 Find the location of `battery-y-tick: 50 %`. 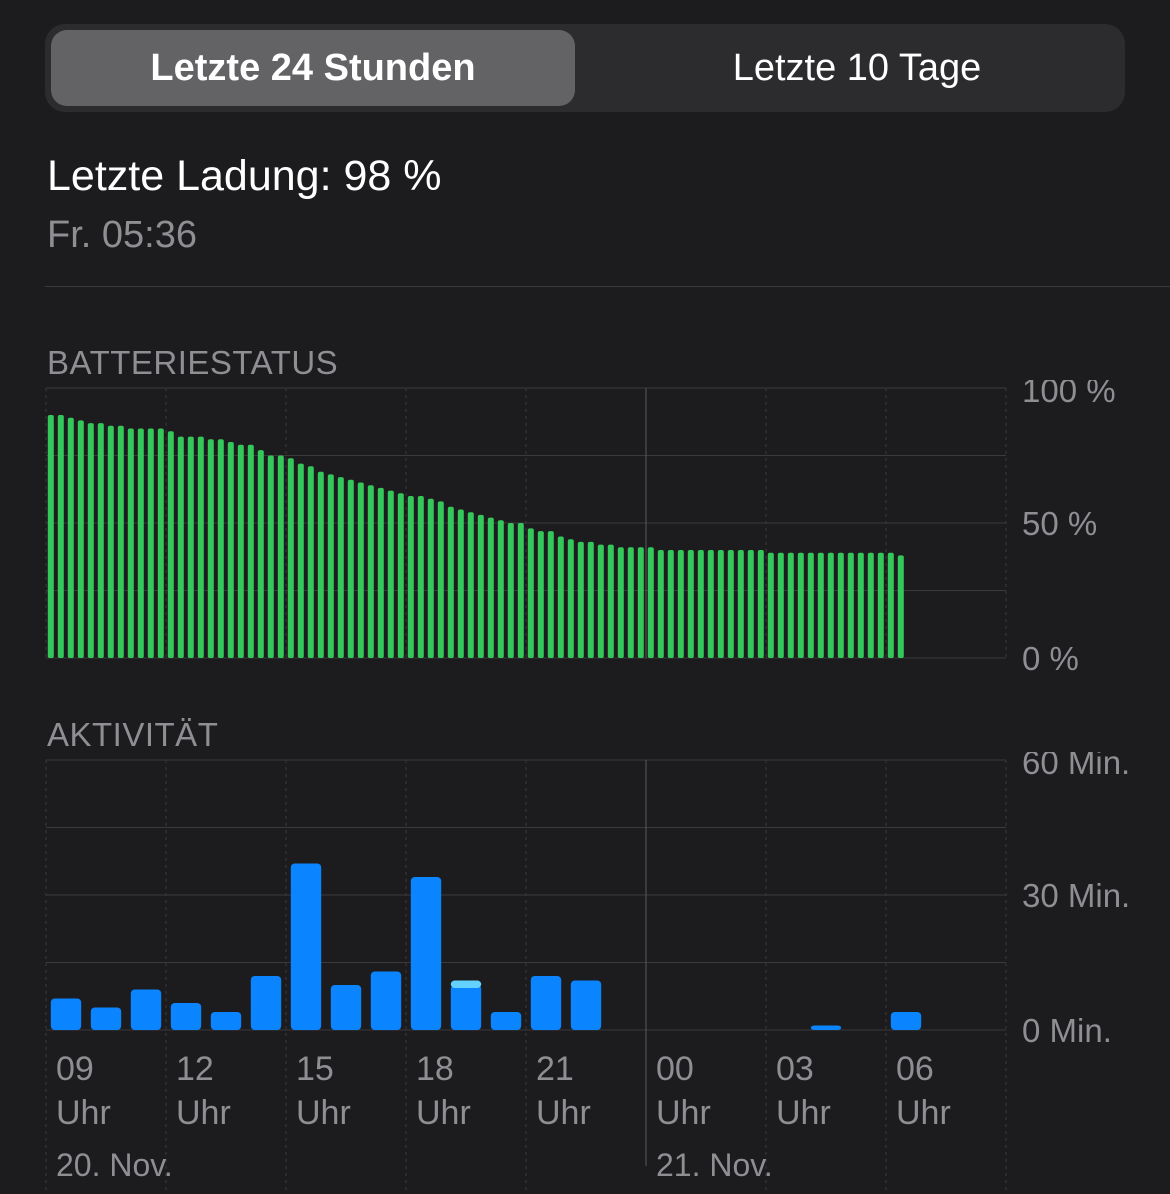

battery-y-tick: 50 % is located at coordinates (1059, 523).